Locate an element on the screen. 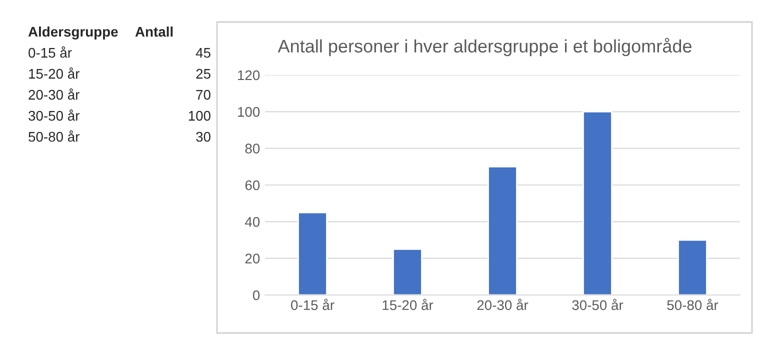  y-tick-label: 100 is located at coordinates (249, 112).